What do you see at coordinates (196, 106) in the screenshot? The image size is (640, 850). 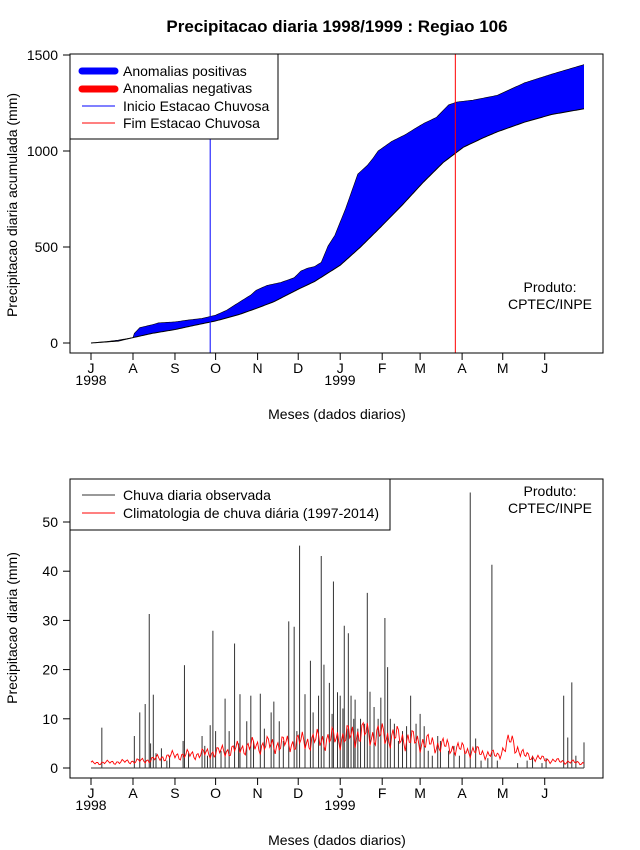 I see `legend-label-start: Inicio Estacao Chuvosa` at bounding box center [196, 106].